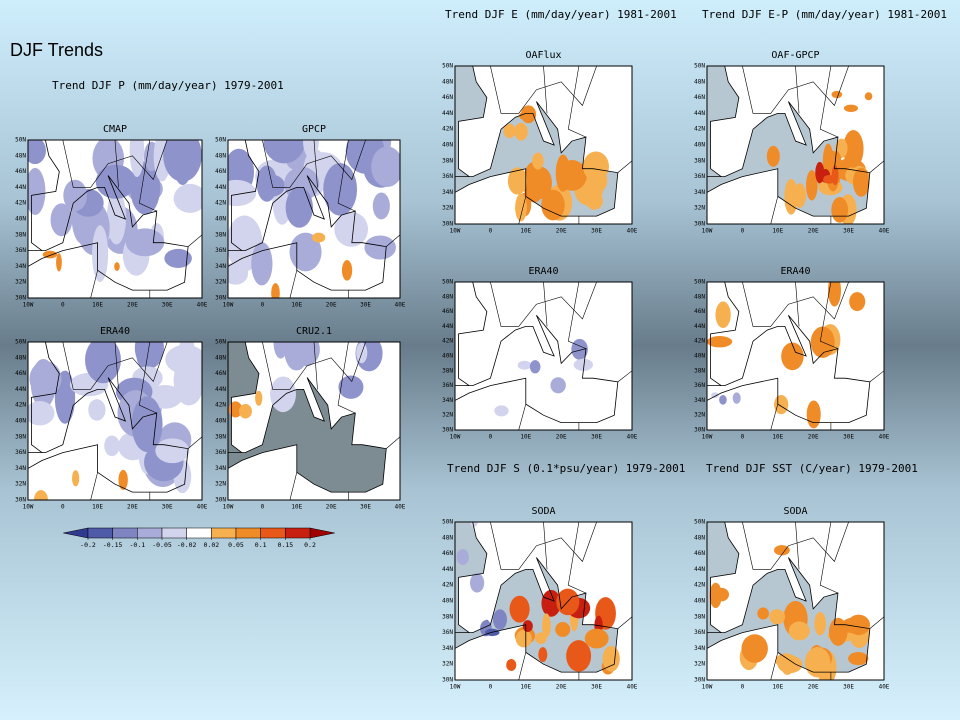 This screenshot has width=960, height=724. What do you see at coordinates (168, 85) in the screenshot?
I see `group-title: Trend DJF P (mm/day/year) 1979-2001` at bounding box center [168, 85].